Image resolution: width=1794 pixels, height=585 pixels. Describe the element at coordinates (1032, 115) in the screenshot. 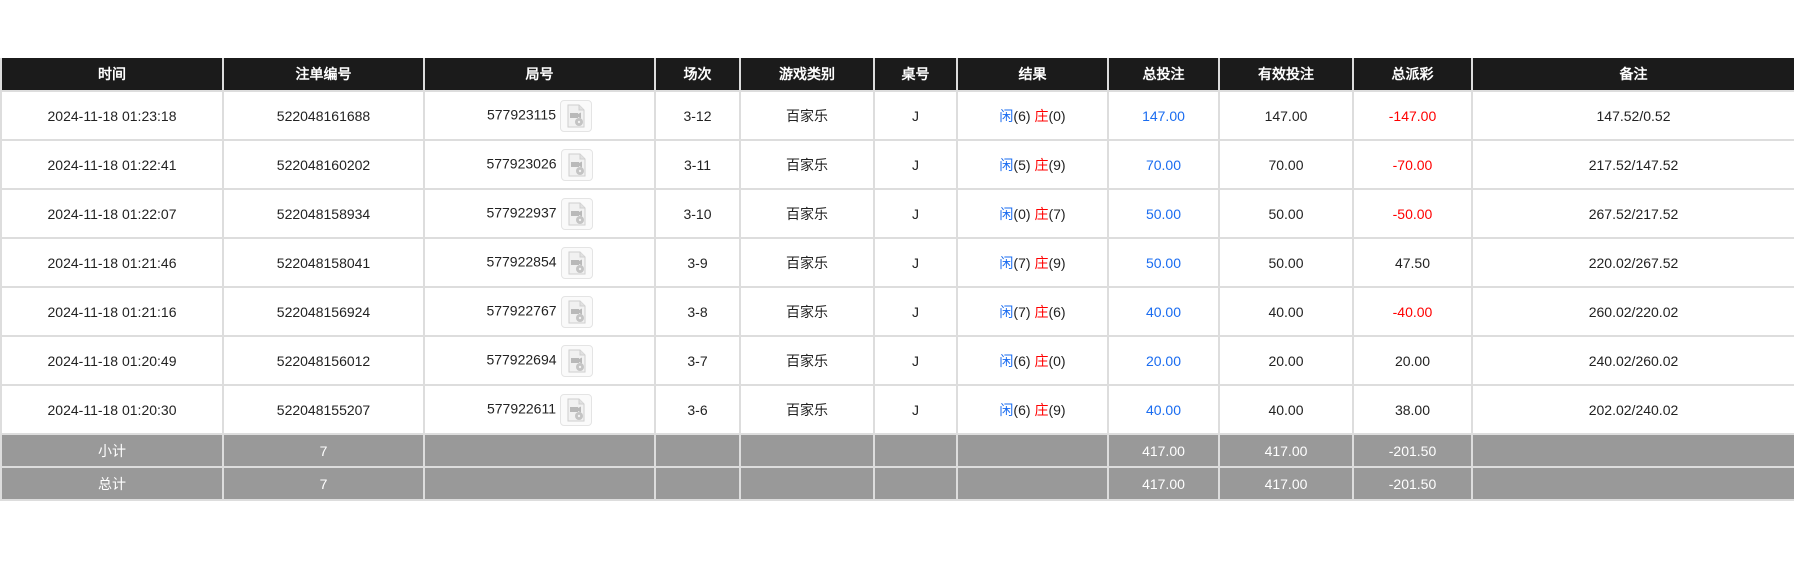

I see `result-cell: 闲(6) 庄(0)` at that location.